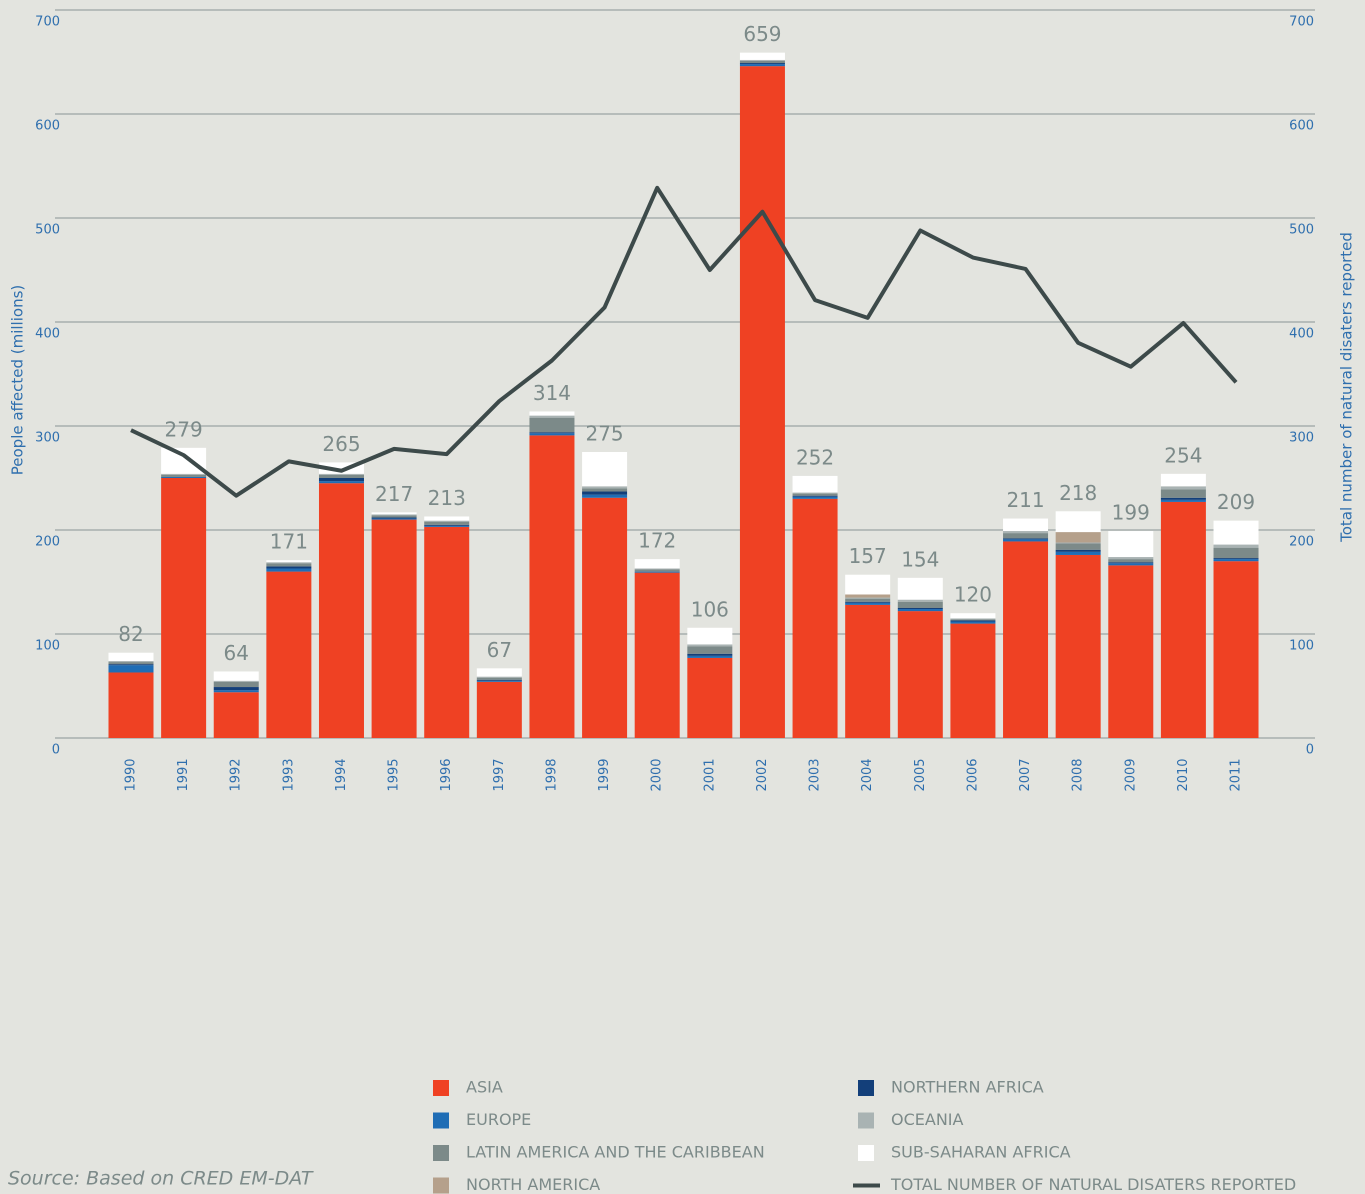 The width and height of the screenshot is (1365, 1194). Describe the element at coordinates (1301, 126) in the screenshot. I see `y2-tick-label: 600` at that location.